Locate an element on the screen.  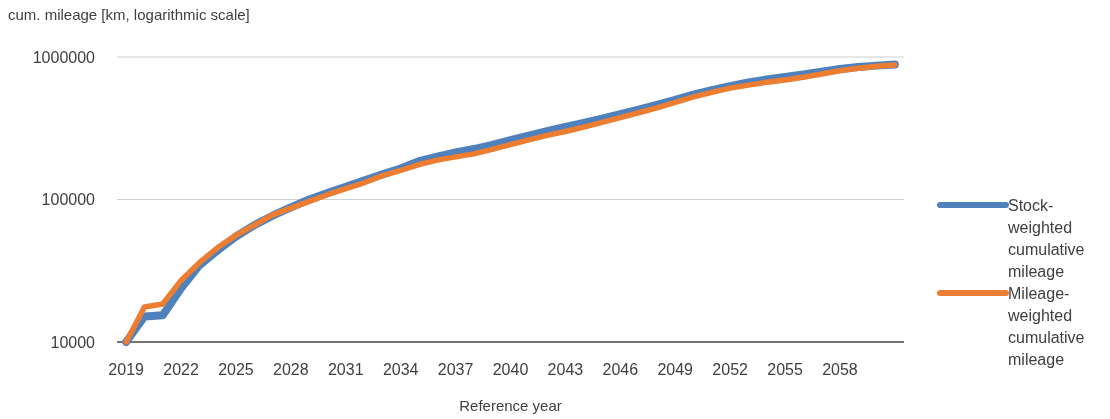
x-tick-label: 2046 is located at coordinates (620, 369).